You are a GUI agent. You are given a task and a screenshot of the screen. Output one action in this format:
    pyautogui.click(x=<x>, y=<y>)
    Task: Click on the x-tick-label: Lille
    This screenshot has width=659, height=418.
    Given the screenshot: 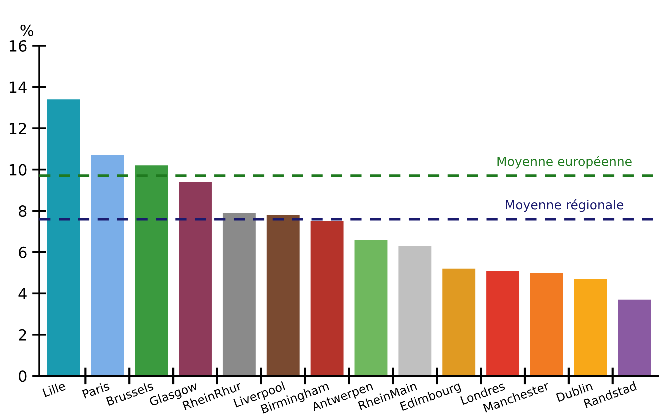 What is the action you would take?
    pyautogui.click(x=54, y=389)
    